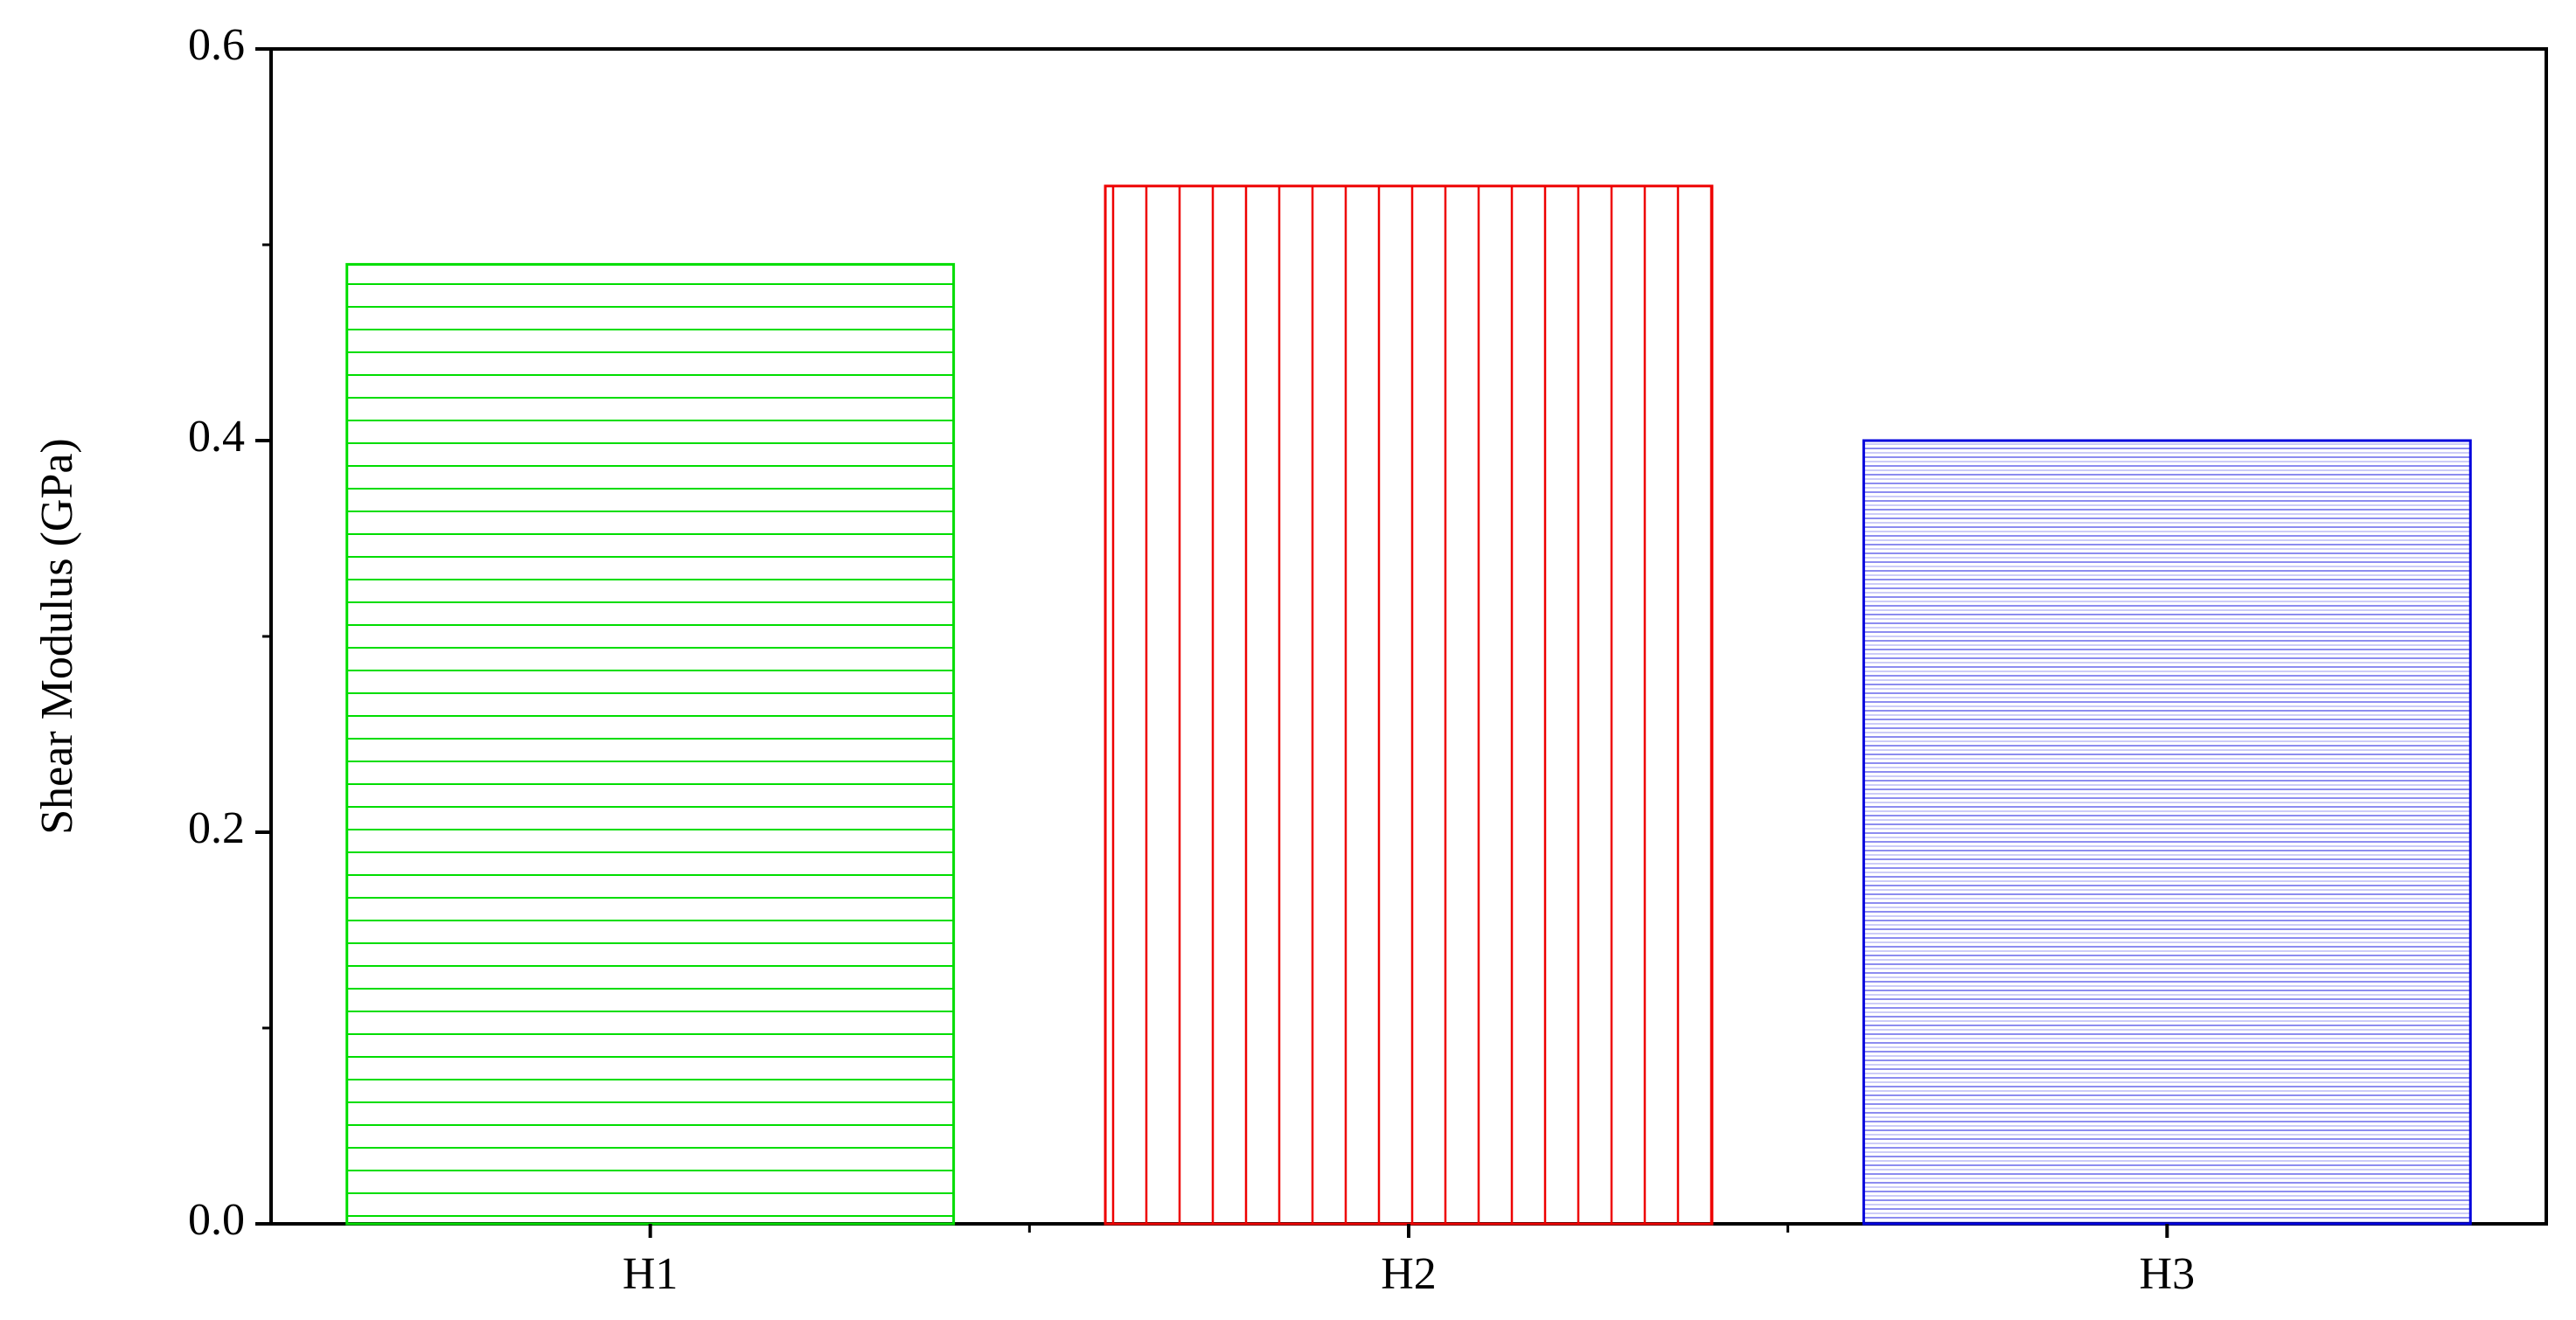 The width and height of the screenshot is (2576, 1320). What do you see at coordinates (2167, 833) in the screenshot?
I see `bar` at bounding box center [2167, 833].